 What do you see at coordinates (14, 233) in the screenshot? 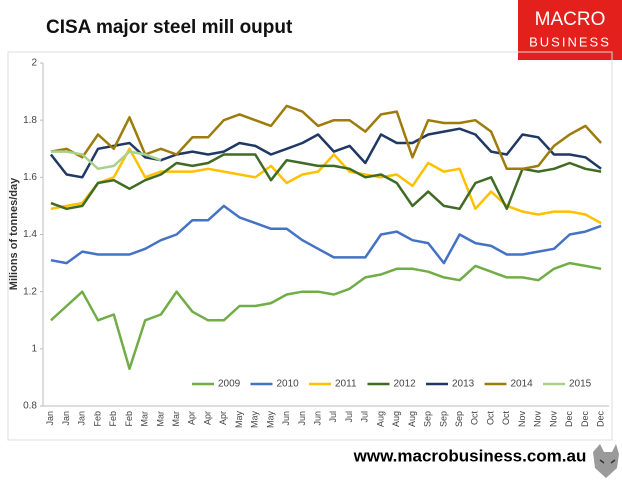
I see `y-axis-label: Milions of tonnes/day` at bounding box center [14, 233].